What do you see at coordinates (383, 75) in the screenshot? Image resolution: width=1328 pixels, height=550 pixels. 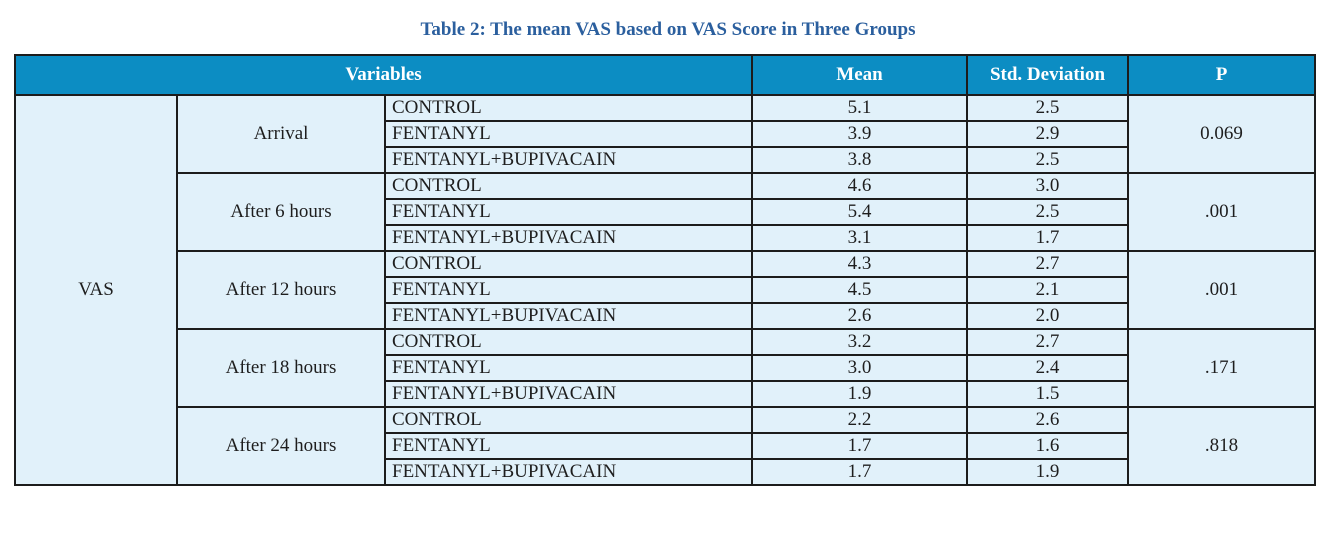 I see `header-variables: Variables` at bounding box center [383, 75].